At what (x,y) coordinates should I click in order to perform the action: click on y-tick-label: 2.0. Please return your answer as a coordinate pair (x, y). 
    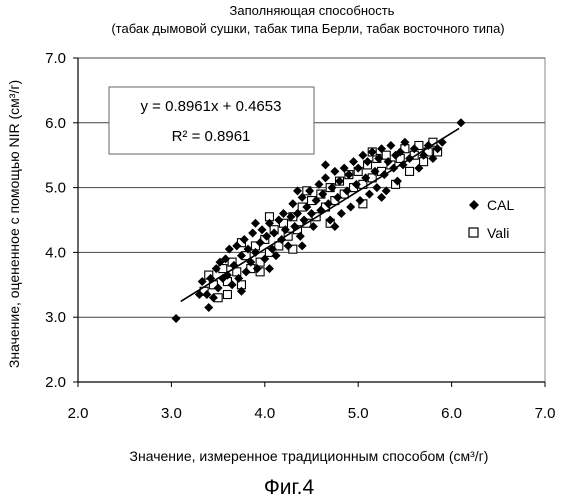
    Looking at the image, I should click on (55, 382).